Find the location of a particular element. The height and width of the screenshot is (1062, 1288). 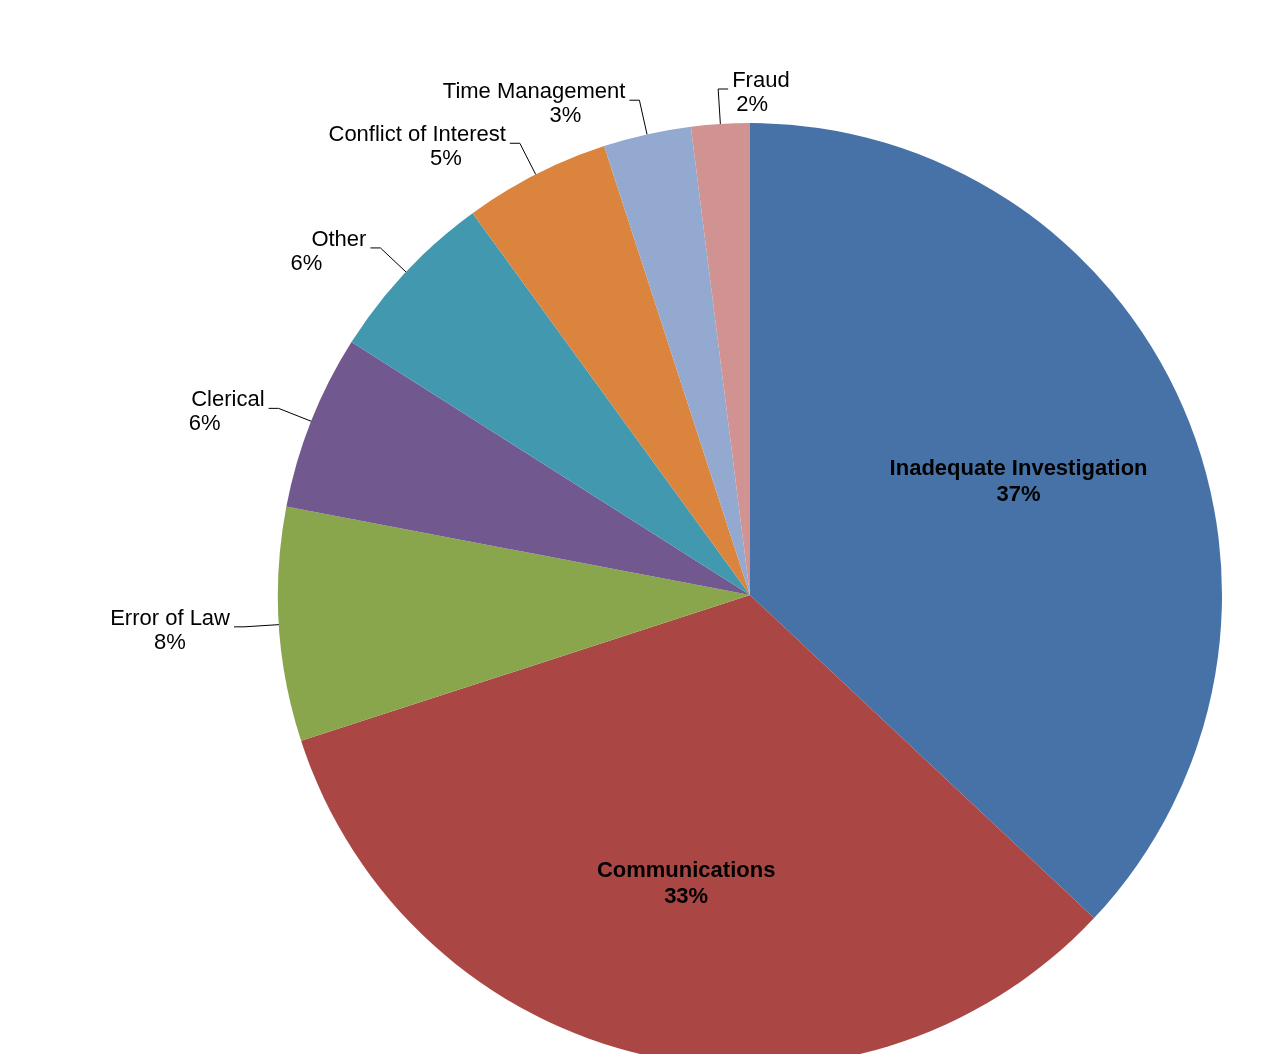

data-label: 3% is located at coordinates (565, 115).